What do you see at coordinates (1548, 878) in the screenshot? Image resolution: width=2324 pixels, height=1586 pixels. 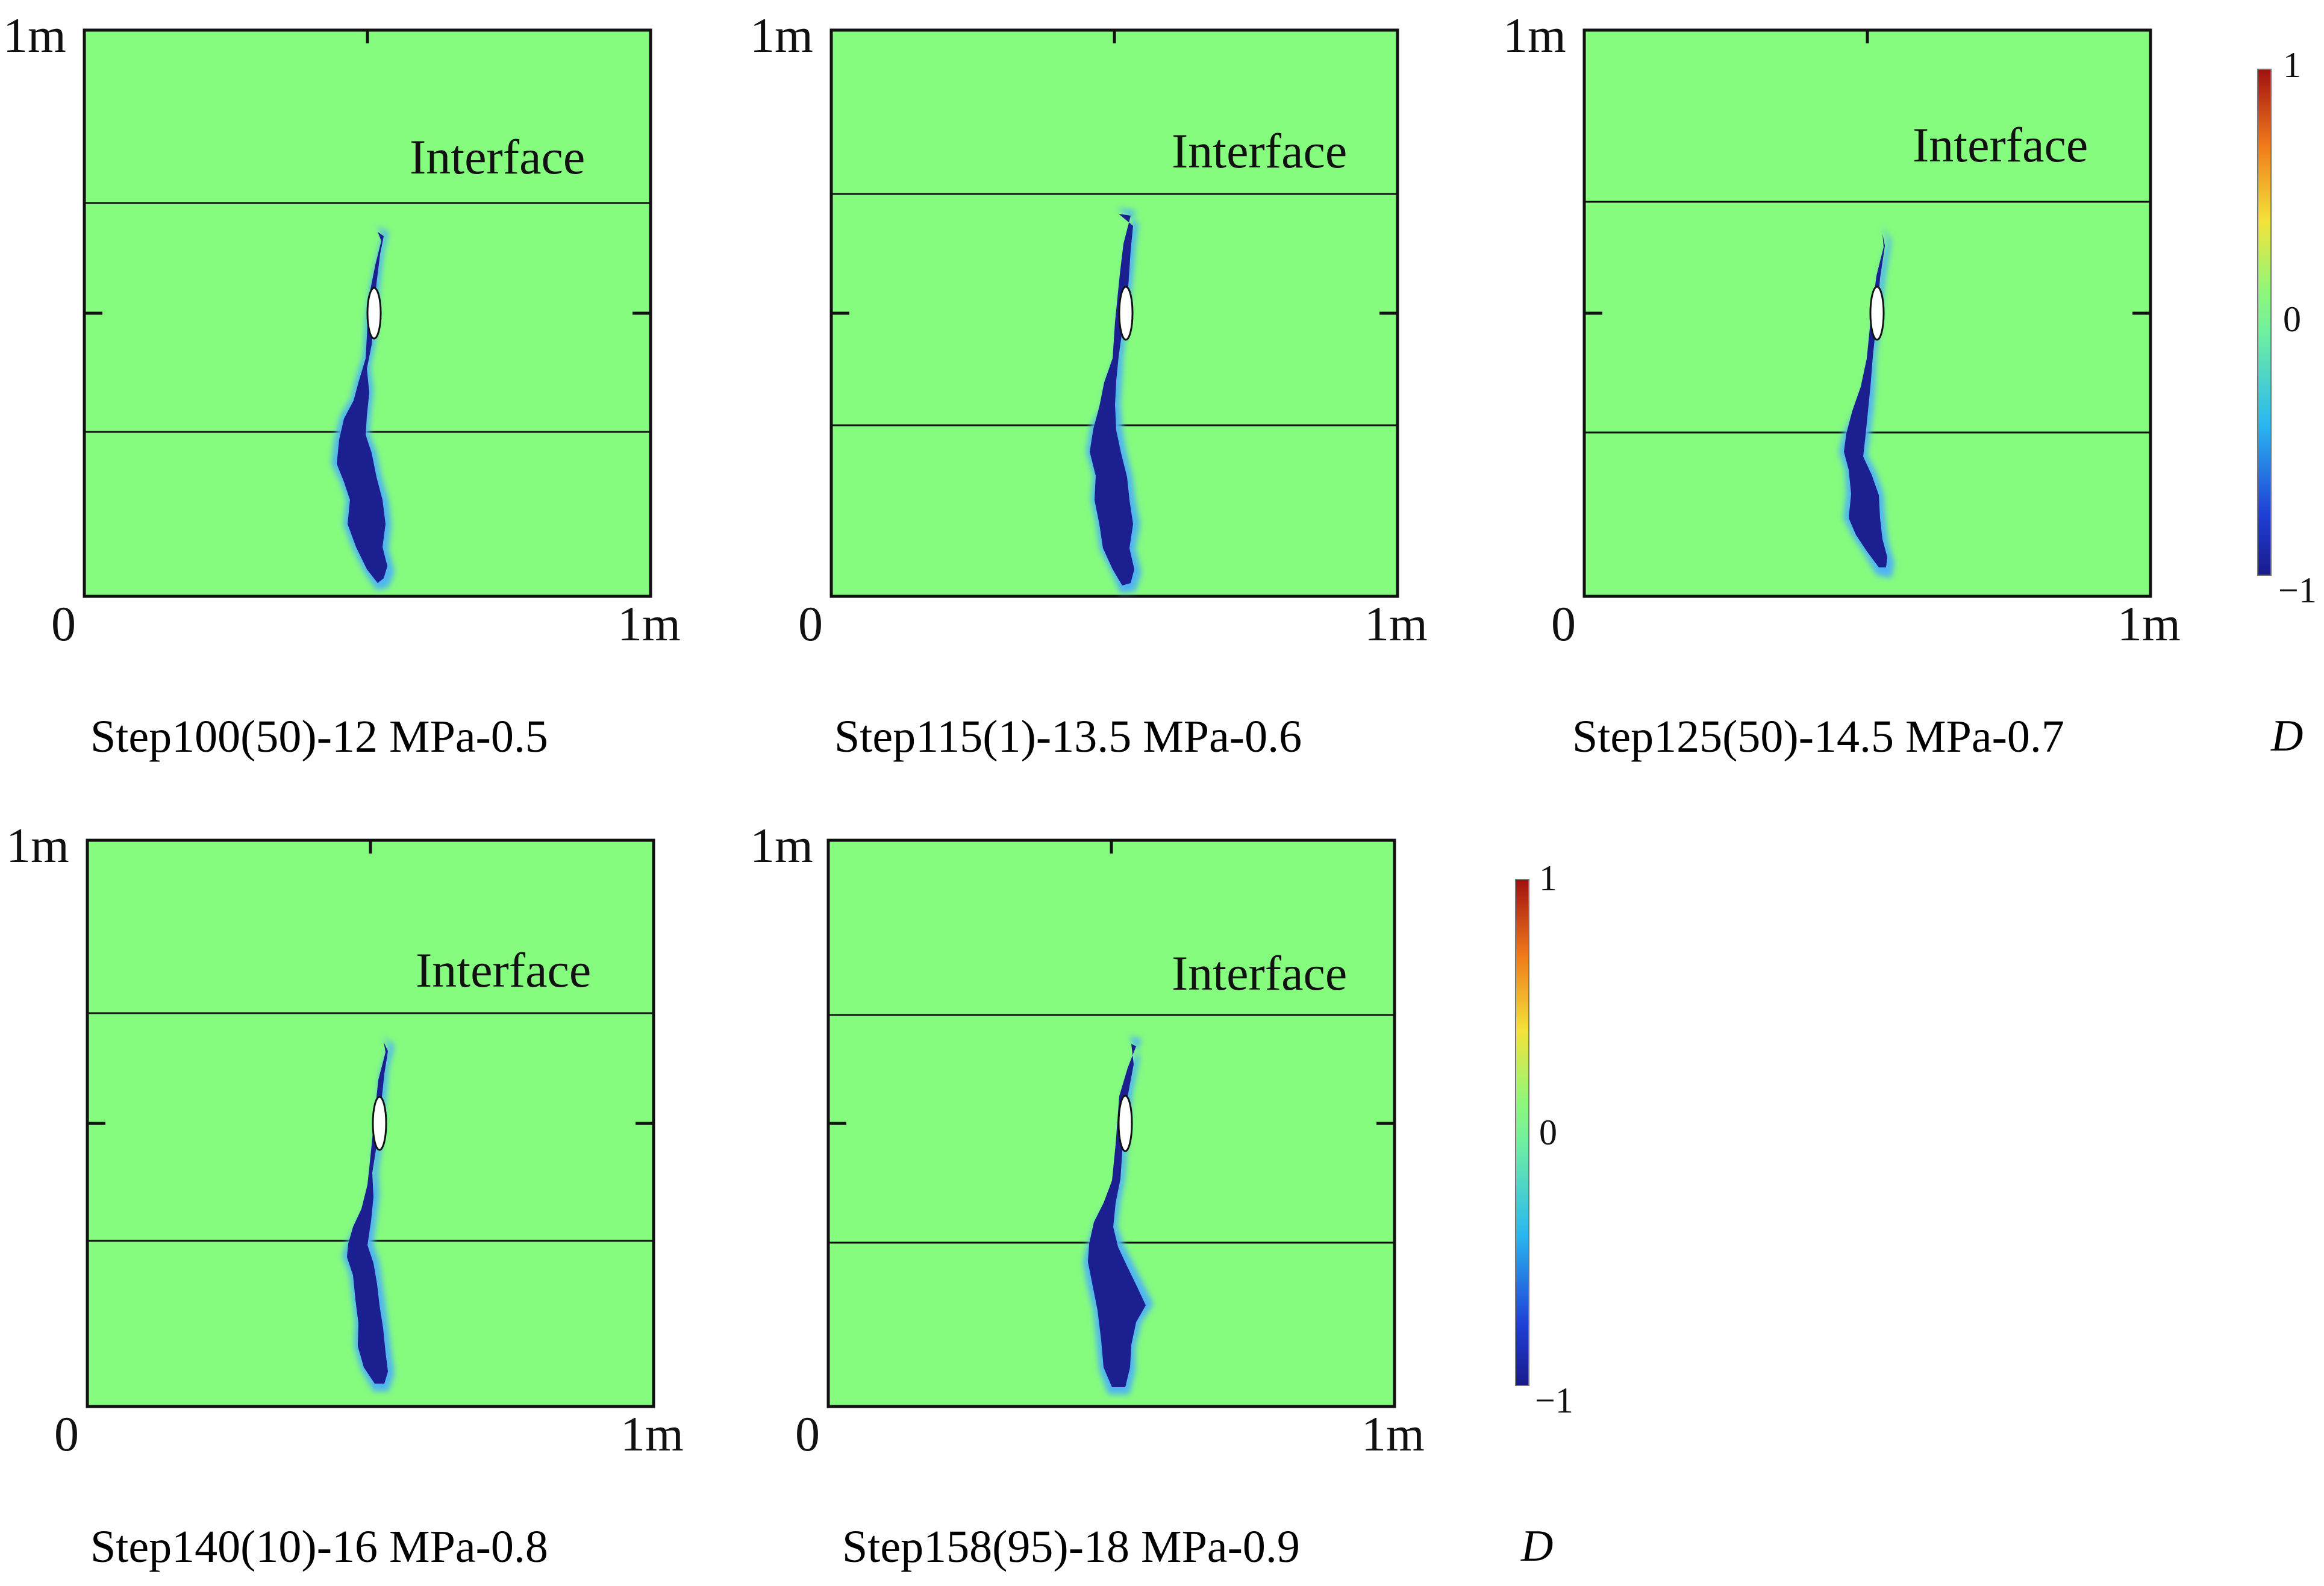 I see `colorbar-2-max-label: 1` at bounding box center [1548, 878].